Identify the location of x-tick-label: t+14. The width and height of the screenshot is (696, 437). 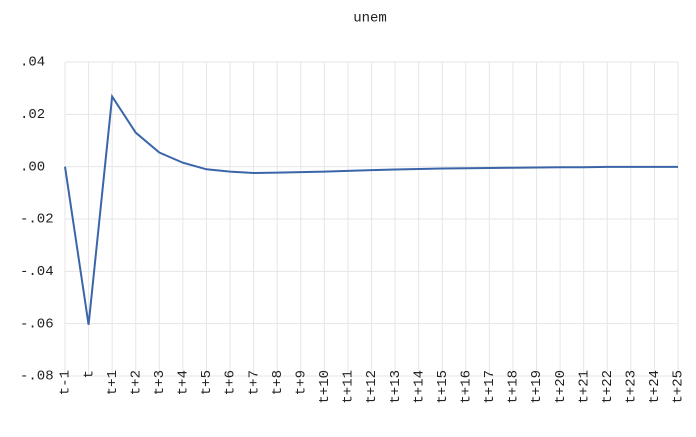
(419, 387).